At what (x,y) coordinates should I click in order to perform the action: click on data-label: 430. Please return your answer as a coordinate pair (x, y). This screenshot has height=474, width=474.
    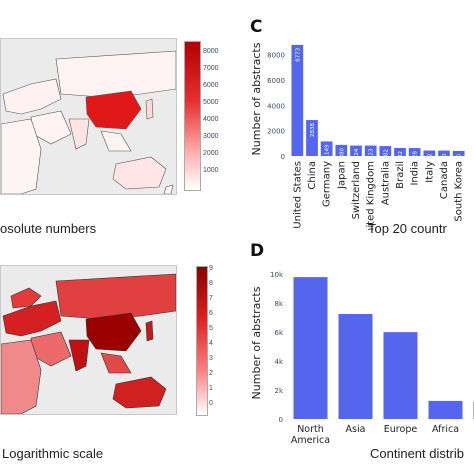
    Looking at the image, I should click on (445, 158).